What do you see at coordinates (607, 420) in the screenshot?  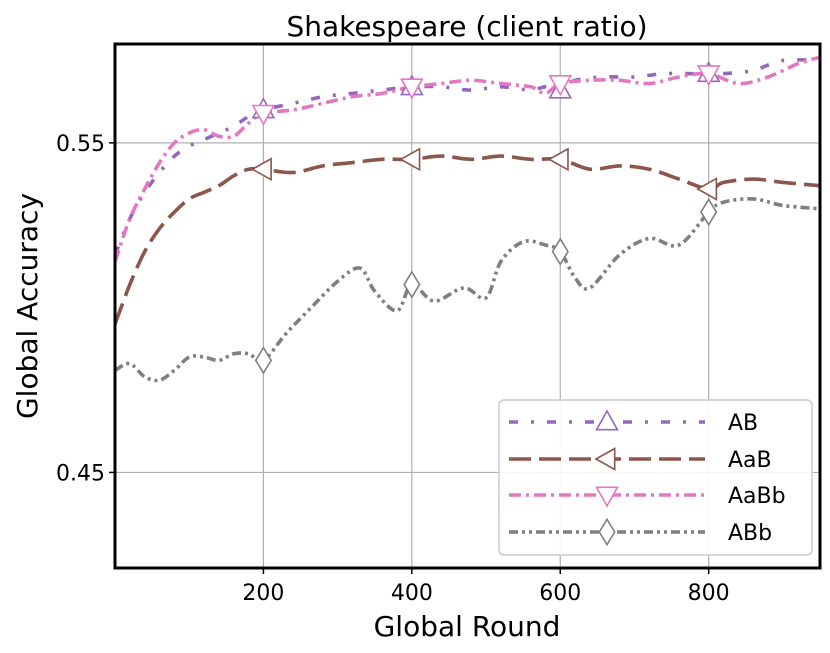 I see `legend-marker-AB` at bounding box center [607, 420].